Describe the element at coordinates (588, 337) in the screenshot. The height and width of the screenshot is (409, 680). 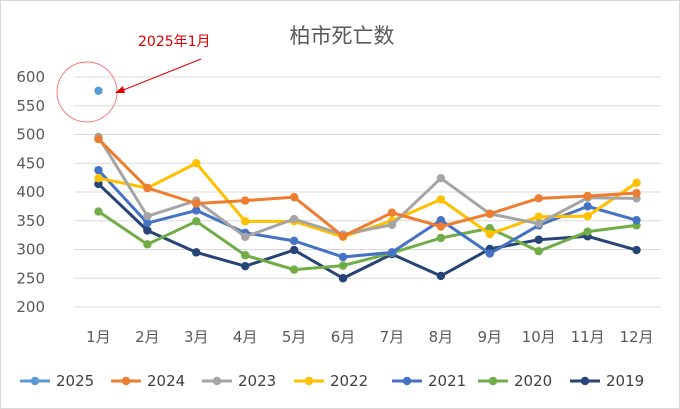
I see `x-tick-label: 11月` at that location.